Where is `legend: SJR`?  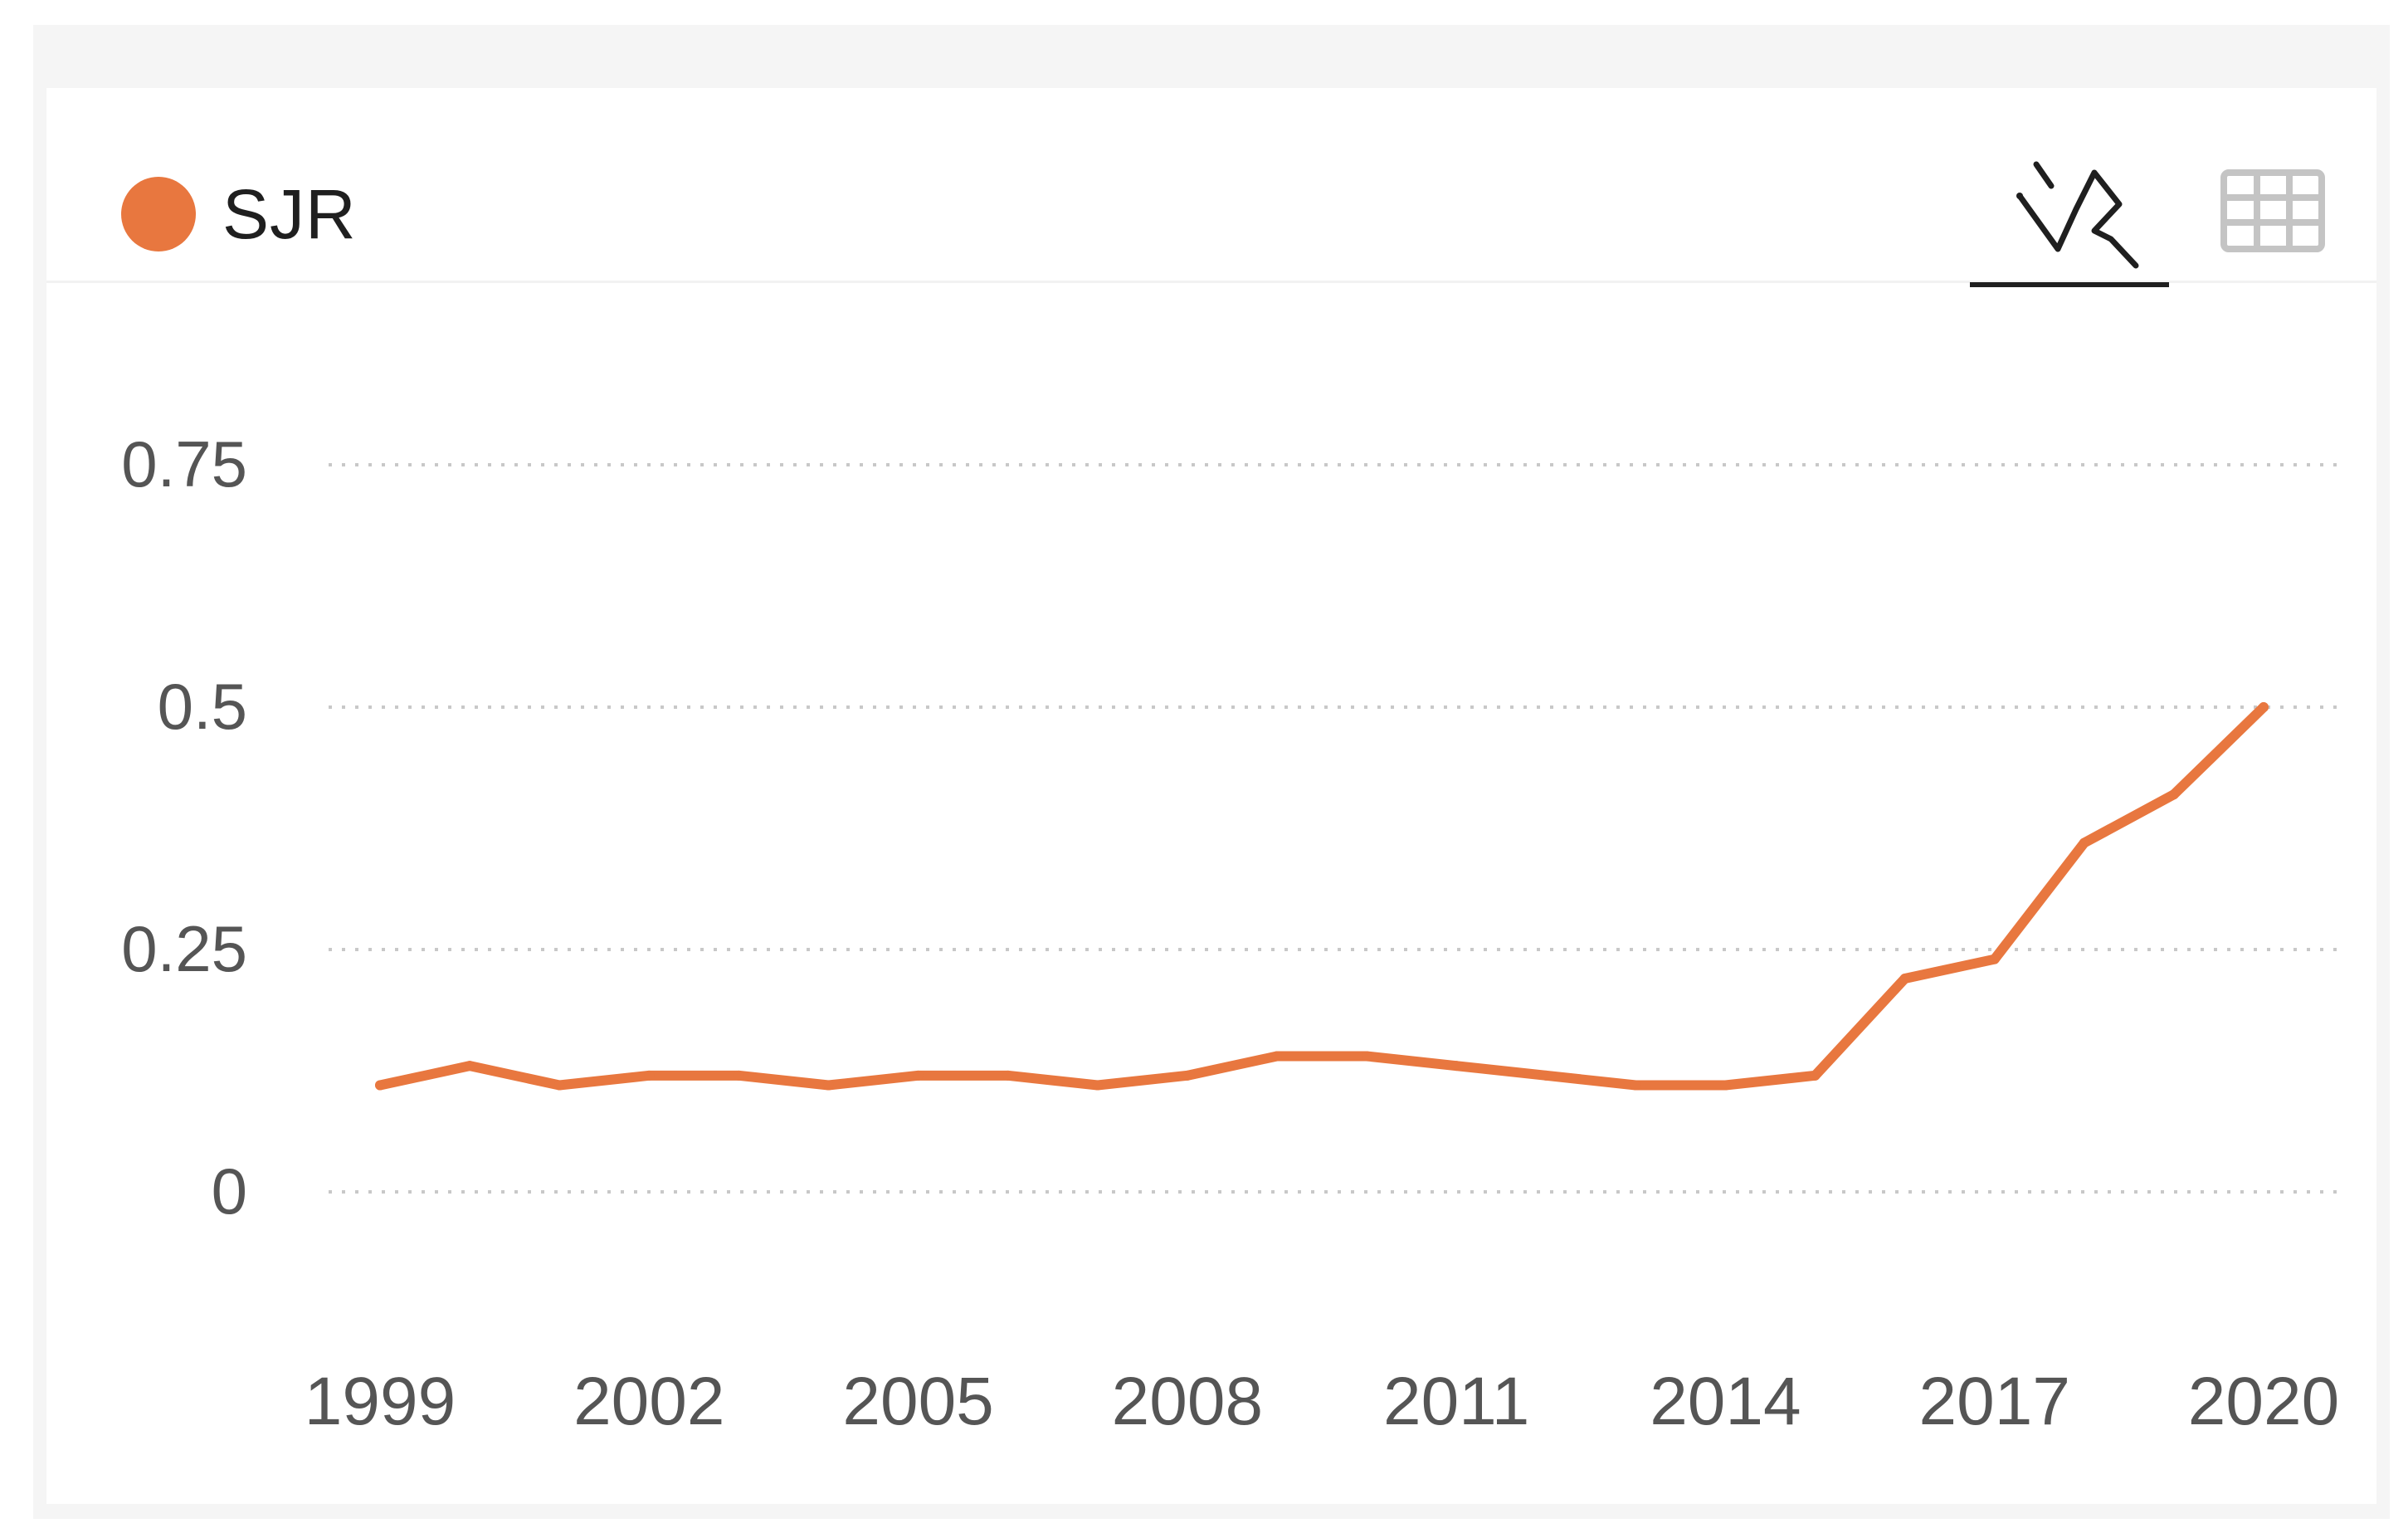
legend: SJR is located at coordinates (239, 214).